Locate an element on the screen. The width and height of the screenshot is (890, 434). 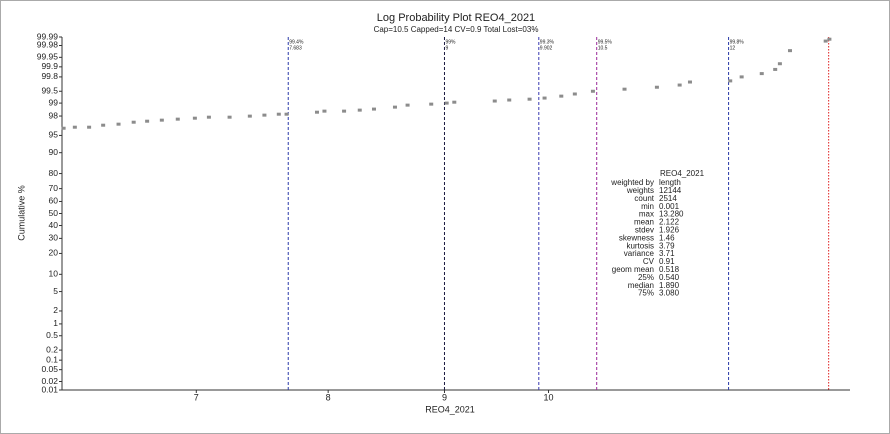
y-tick-label: 99.9 is located at coordinates (49, 66).